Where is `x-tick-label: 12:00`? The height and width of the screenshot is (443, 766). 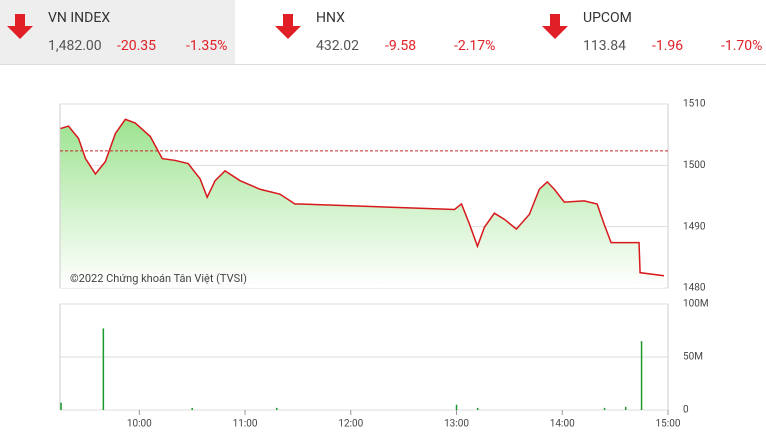
x-tick-label: 12:00 is located at coordinates (350, 424).